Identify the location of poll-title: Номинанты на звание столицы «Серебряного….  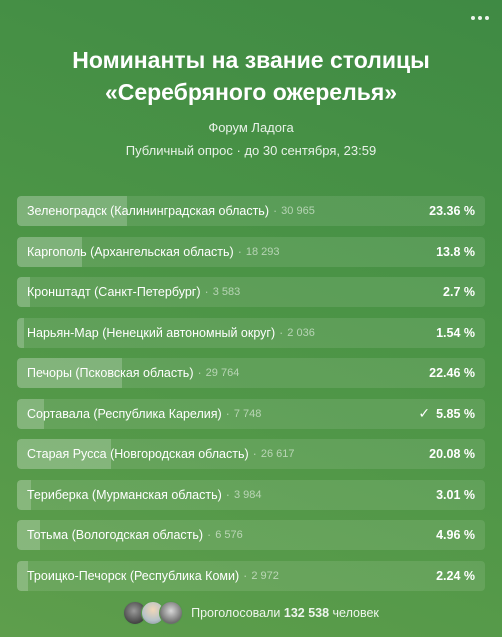
(251, 76).